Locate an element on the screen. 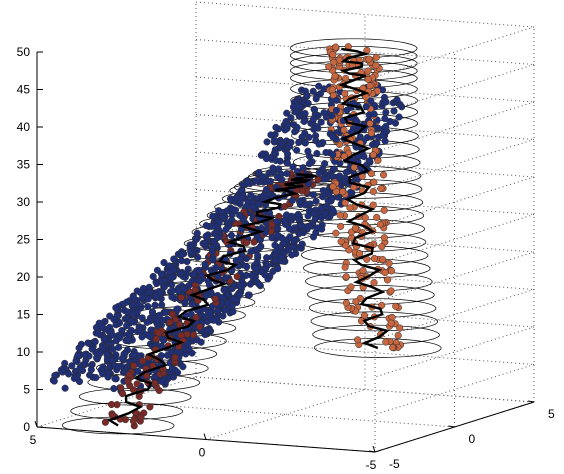 The height and width of the screenshot is (474, 564). z-tick-label: 10 is located at coordinates (24, 352).